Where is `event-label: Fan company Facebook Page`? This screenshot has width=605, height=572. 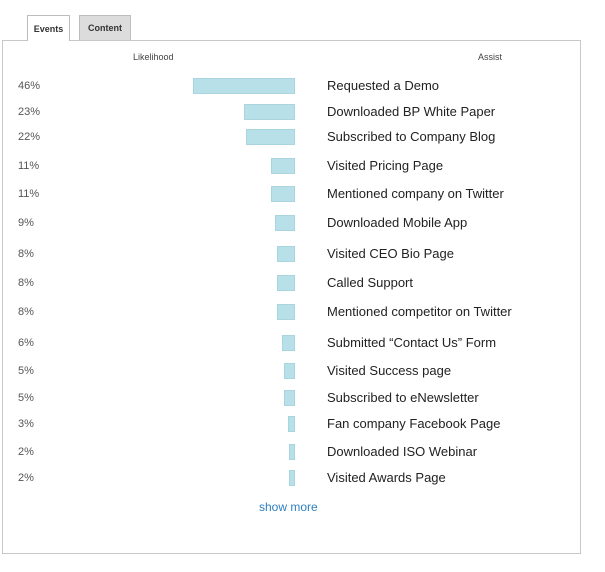
event-label: Fan company Facebook Page is located at coordinates (414, 423).